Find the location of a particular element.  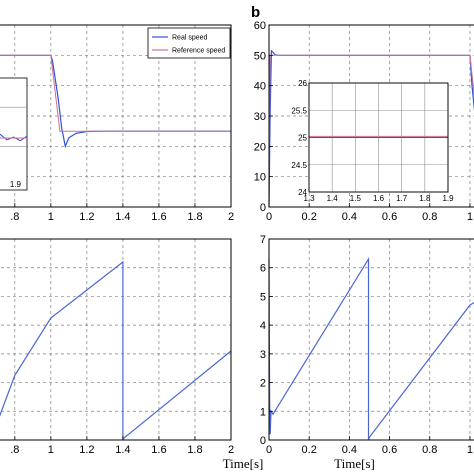

inset-y-tick-label: 25 is located at coordinates (302, 138).